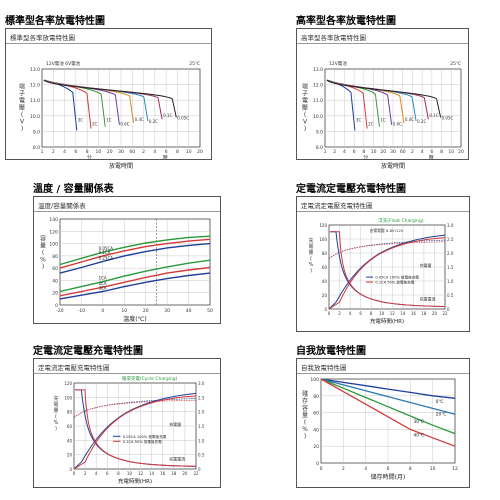  Describe the element at coordinates (106, 248) in the screenshot. I see `series-label: 0.05CA` at that location.